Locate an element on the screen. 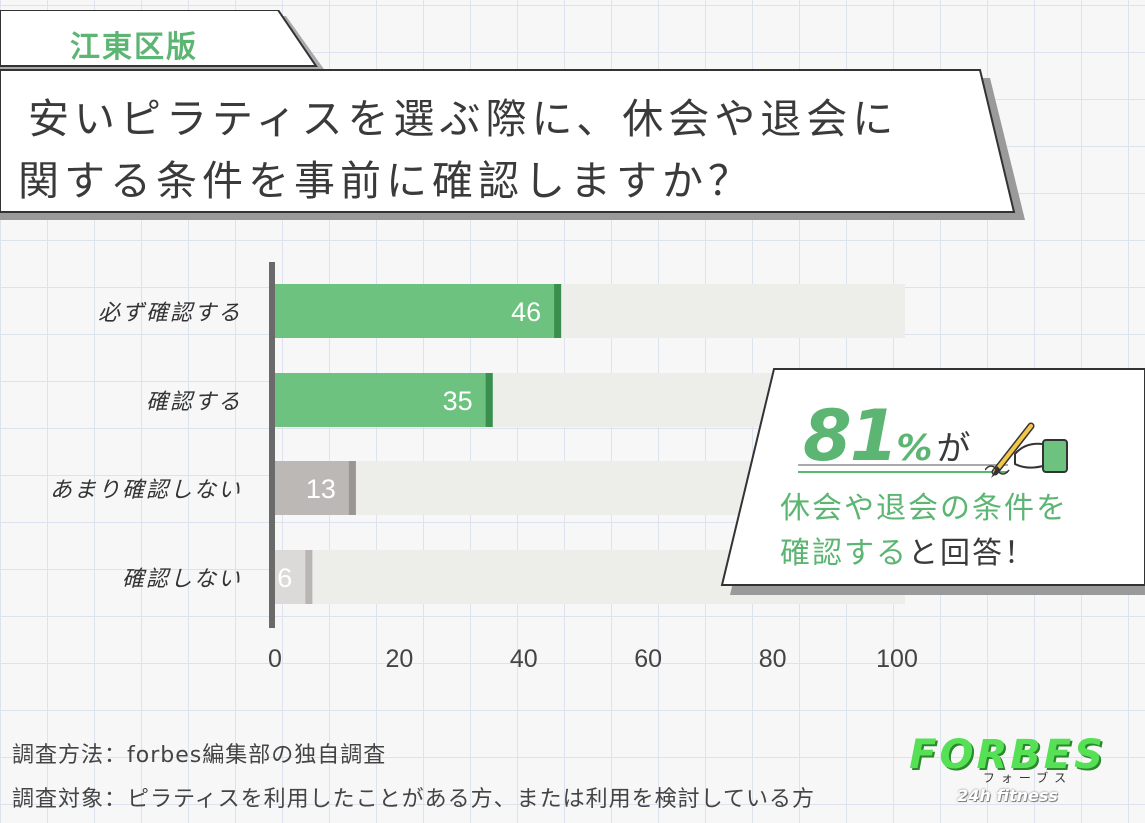 The height and width of the screenshot is (823, 1145). page-title: 安いピラティスを選ぶ際に、休会や退会に 関する条件を事前に確認しますか？ is located at coordinates (508, 150).